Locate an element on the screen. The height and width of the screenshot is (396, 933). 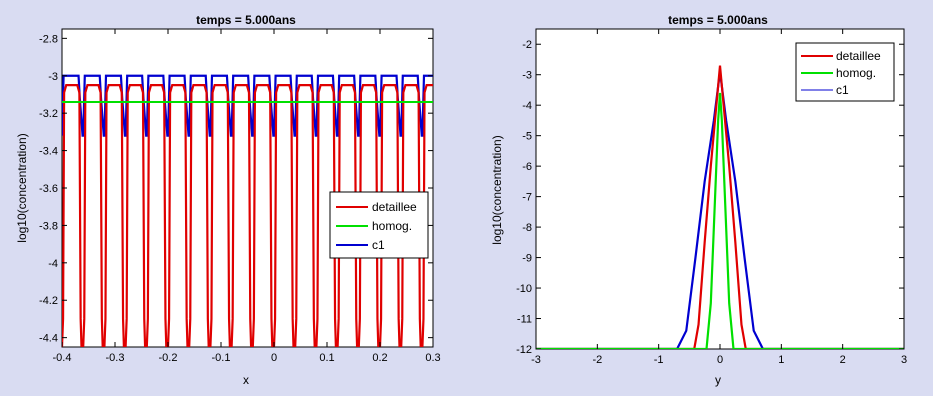
right-x-tick-label: -3 is located at coordinates (536, 360).